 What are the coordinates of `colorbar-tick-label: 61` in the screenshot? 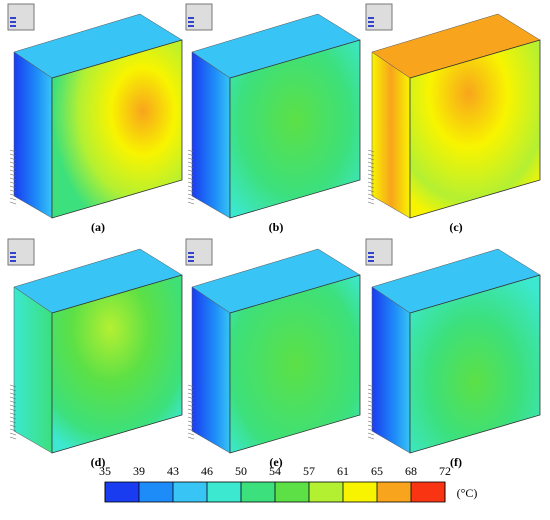 It's located at (343, 471).